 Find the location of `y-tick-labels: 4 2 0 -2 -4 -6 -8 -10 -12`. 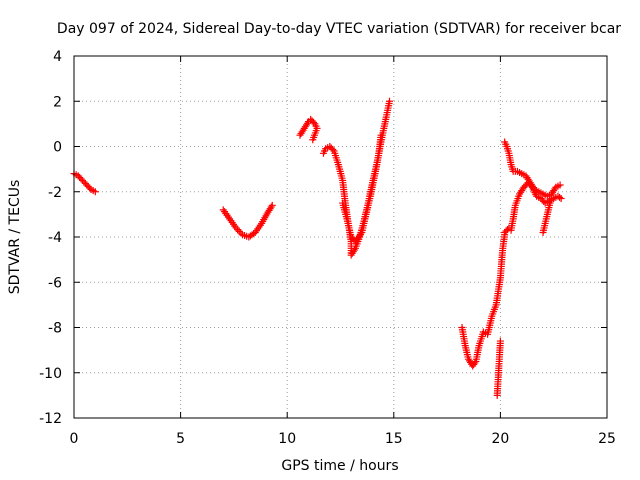

y-tick-labels: 4 2 0 -2 -4 -6 -8 -10 -12 is located at coordinates (50, 238).